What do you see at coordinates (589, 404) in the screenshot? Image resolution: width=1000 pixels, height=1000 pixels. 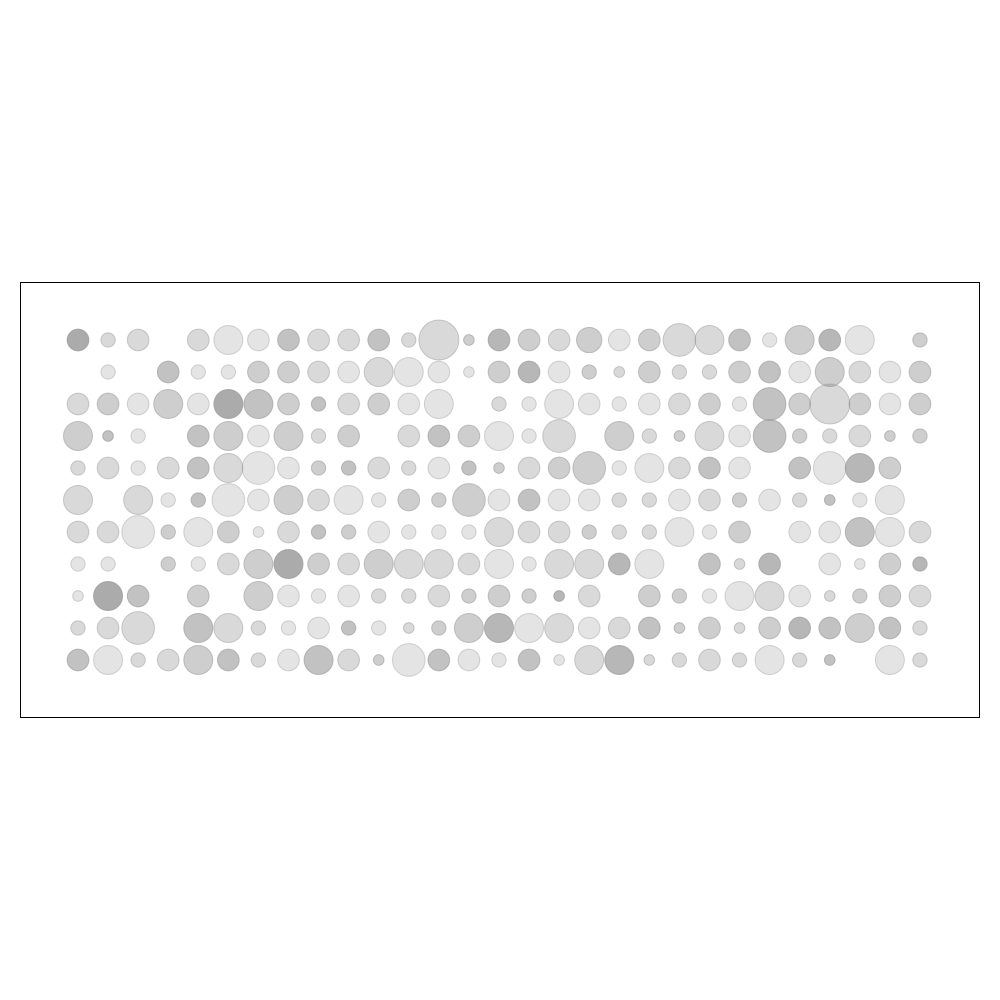 I see `bubble-r3-c18` at bounding box center [589, 404].